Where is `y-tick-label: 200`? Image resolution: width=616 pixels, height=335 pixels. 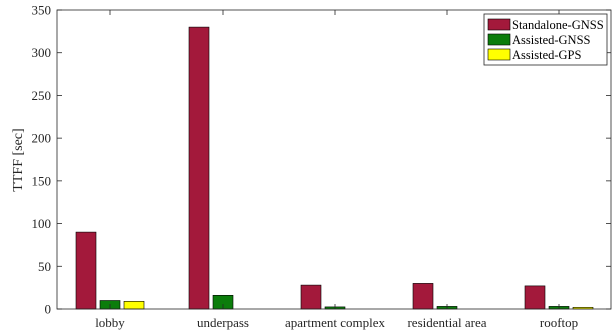
y-tick-label: 200 is located at coordinates (42, 138).